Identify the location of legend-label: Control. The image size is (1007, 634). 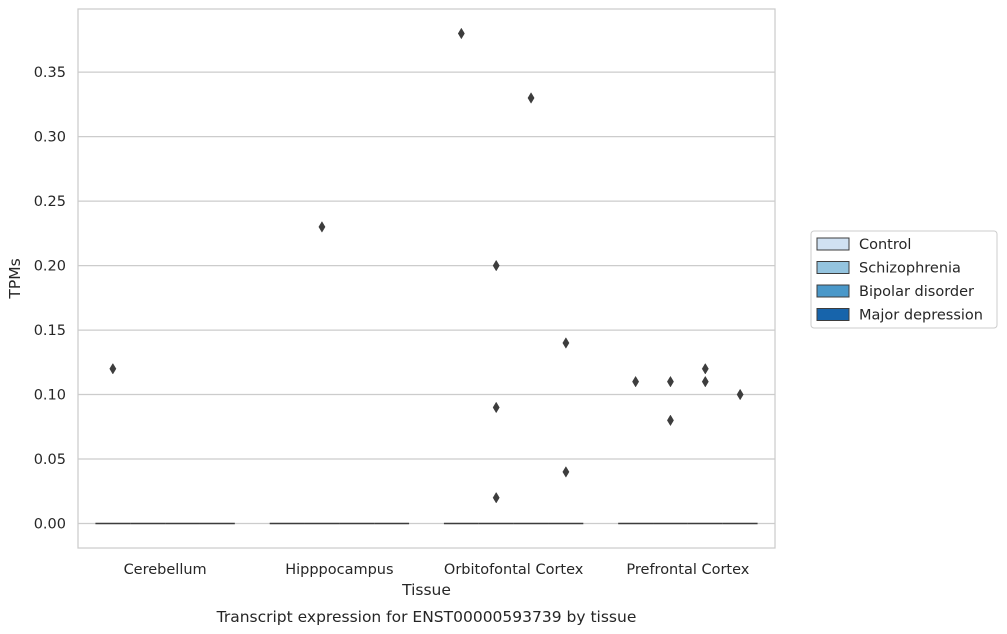
(885, 245).